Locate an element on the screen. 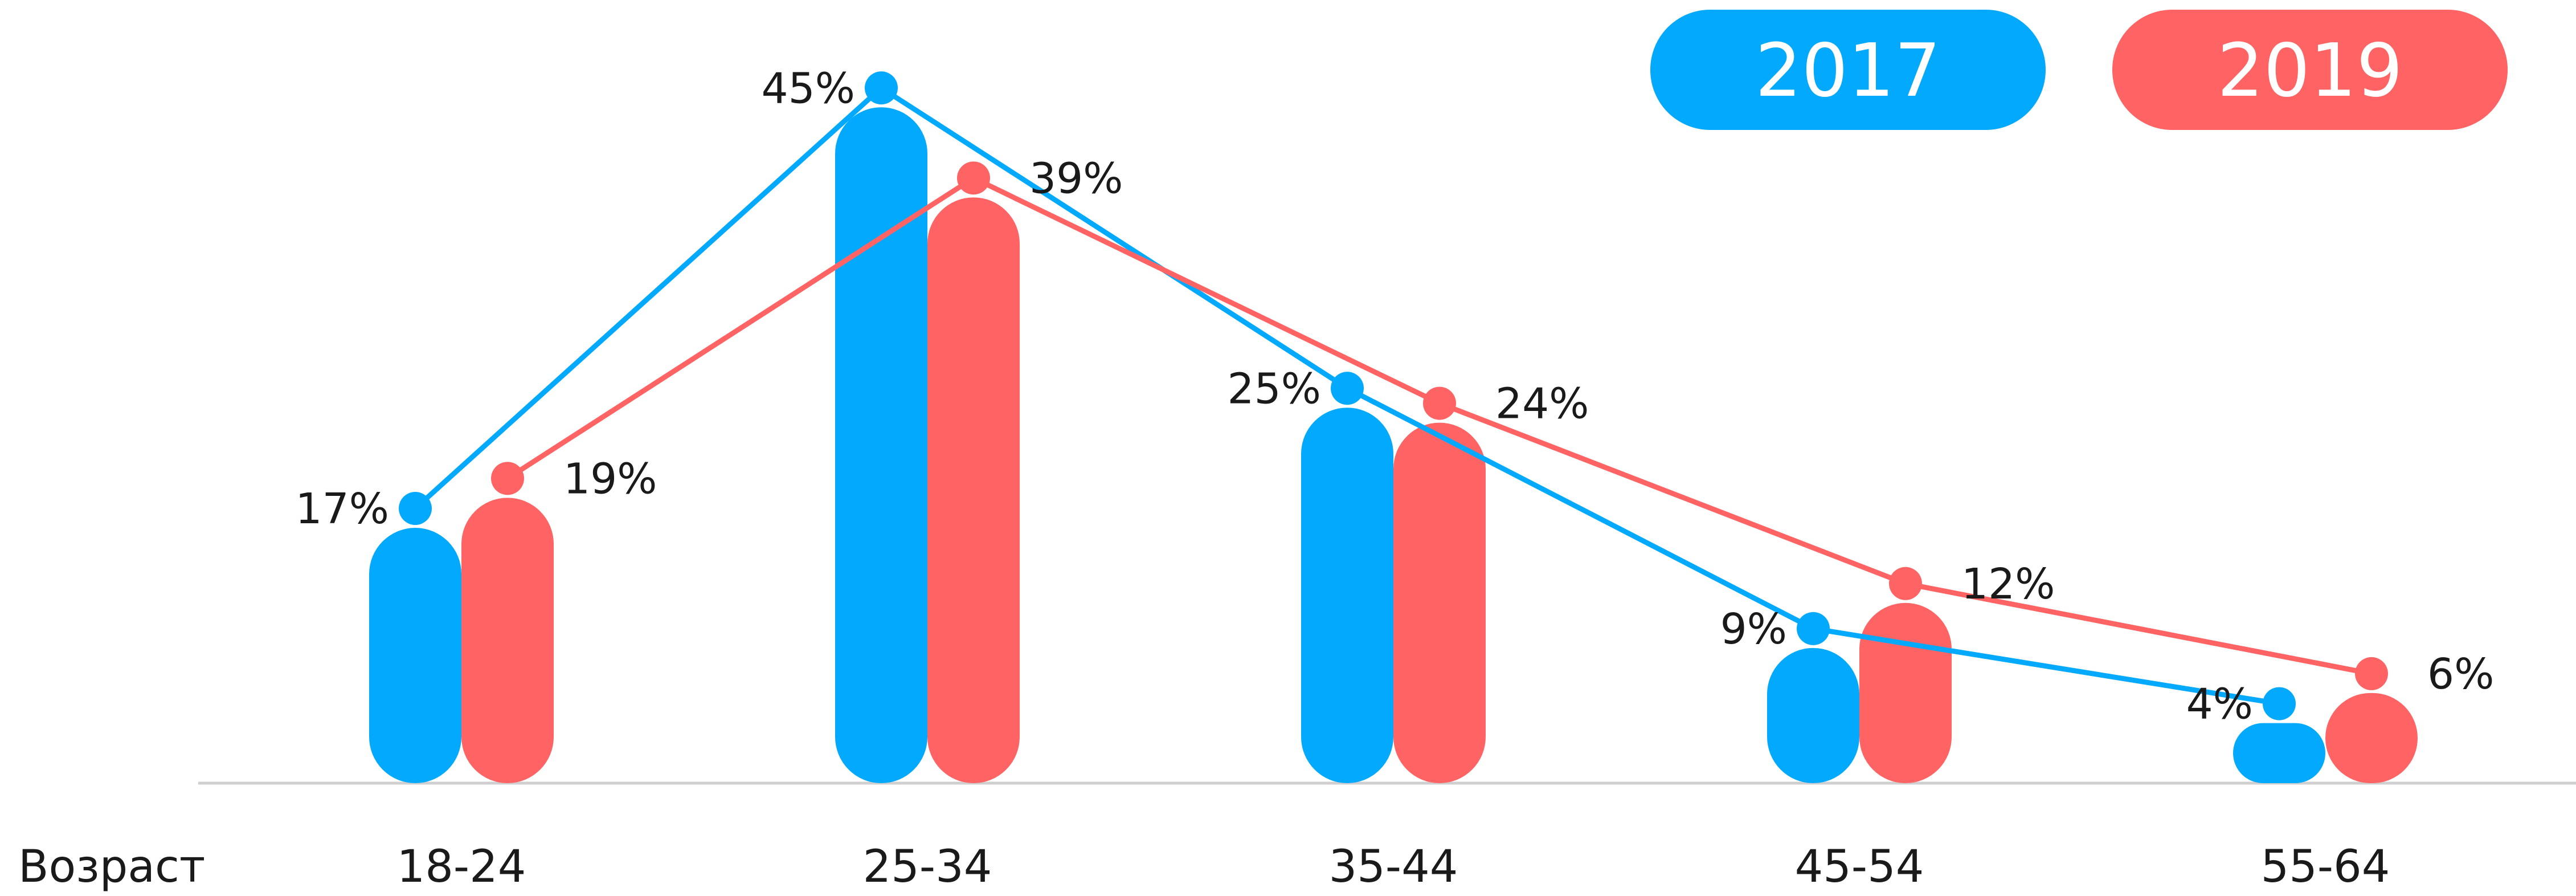 The height and width of the screenshot is (896, 2576). legend-pill-2017 is located at coordinates (1848, 70).